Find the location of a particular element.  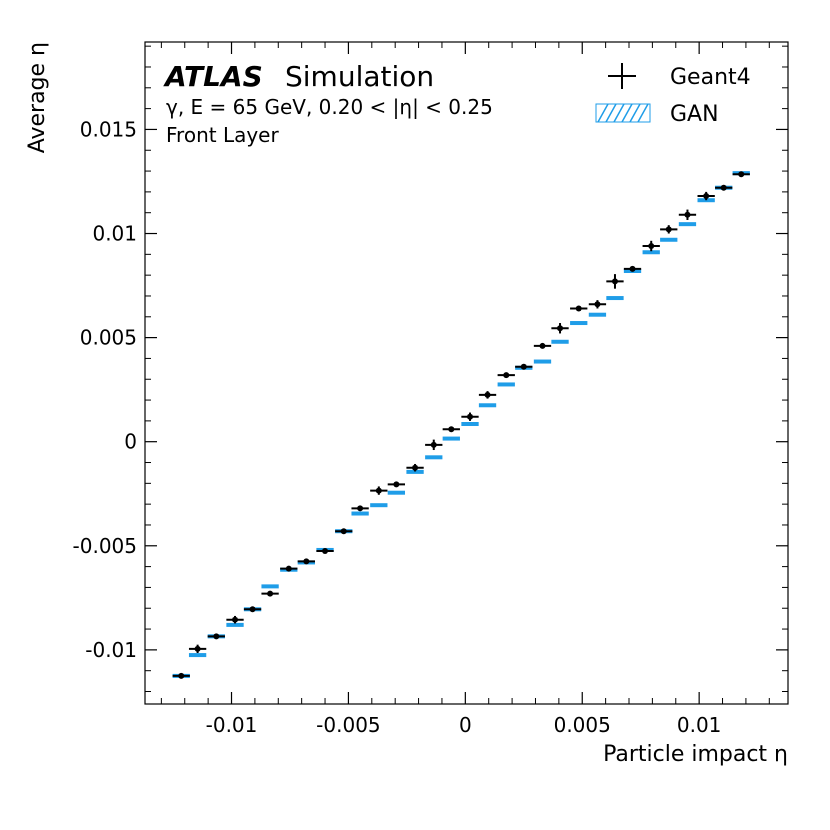

layer-info: Front Layer is located at coordinates (222, 135).